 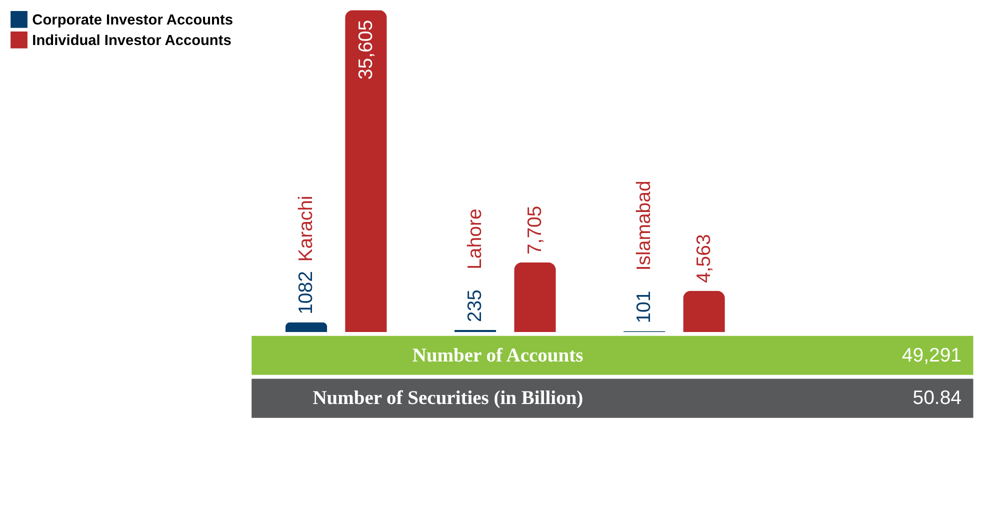 What do you see at coordinates (365, 50) in the screenshot?
I see `data-label: 35,605` at bounding box center [365, 50].